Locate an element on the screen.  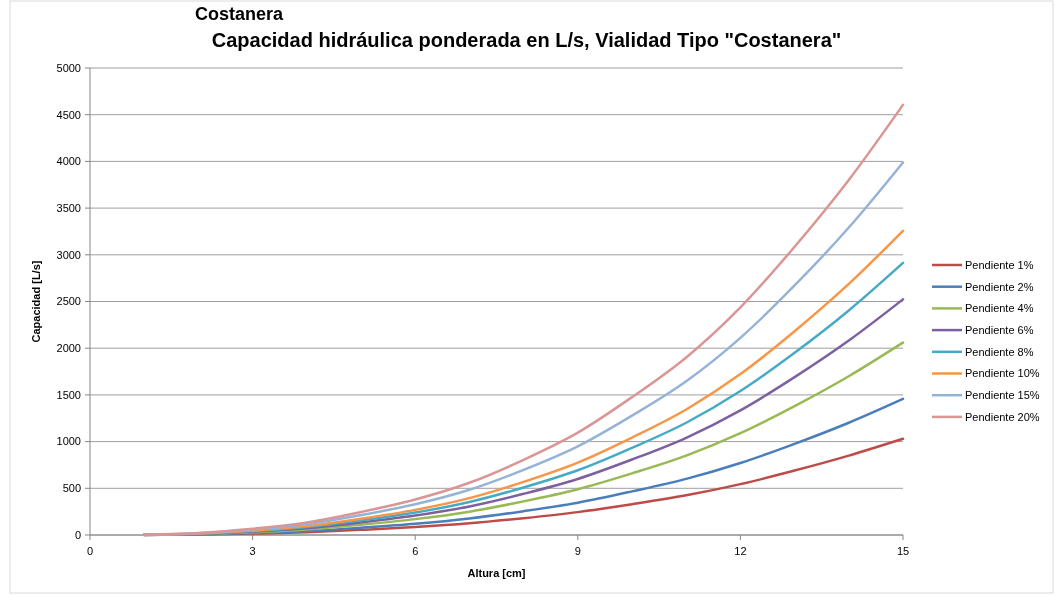
y-tick-label: 4000 is located at coordinates (68, 161).